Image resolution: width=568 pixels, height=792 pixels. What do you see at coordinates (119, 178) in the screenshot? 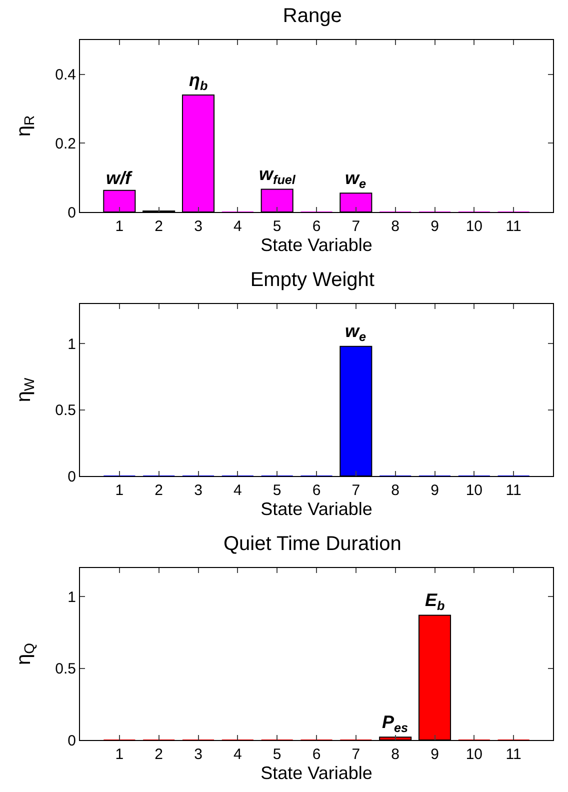
I see `annotation: w/f` at bounding box center [119, 178].